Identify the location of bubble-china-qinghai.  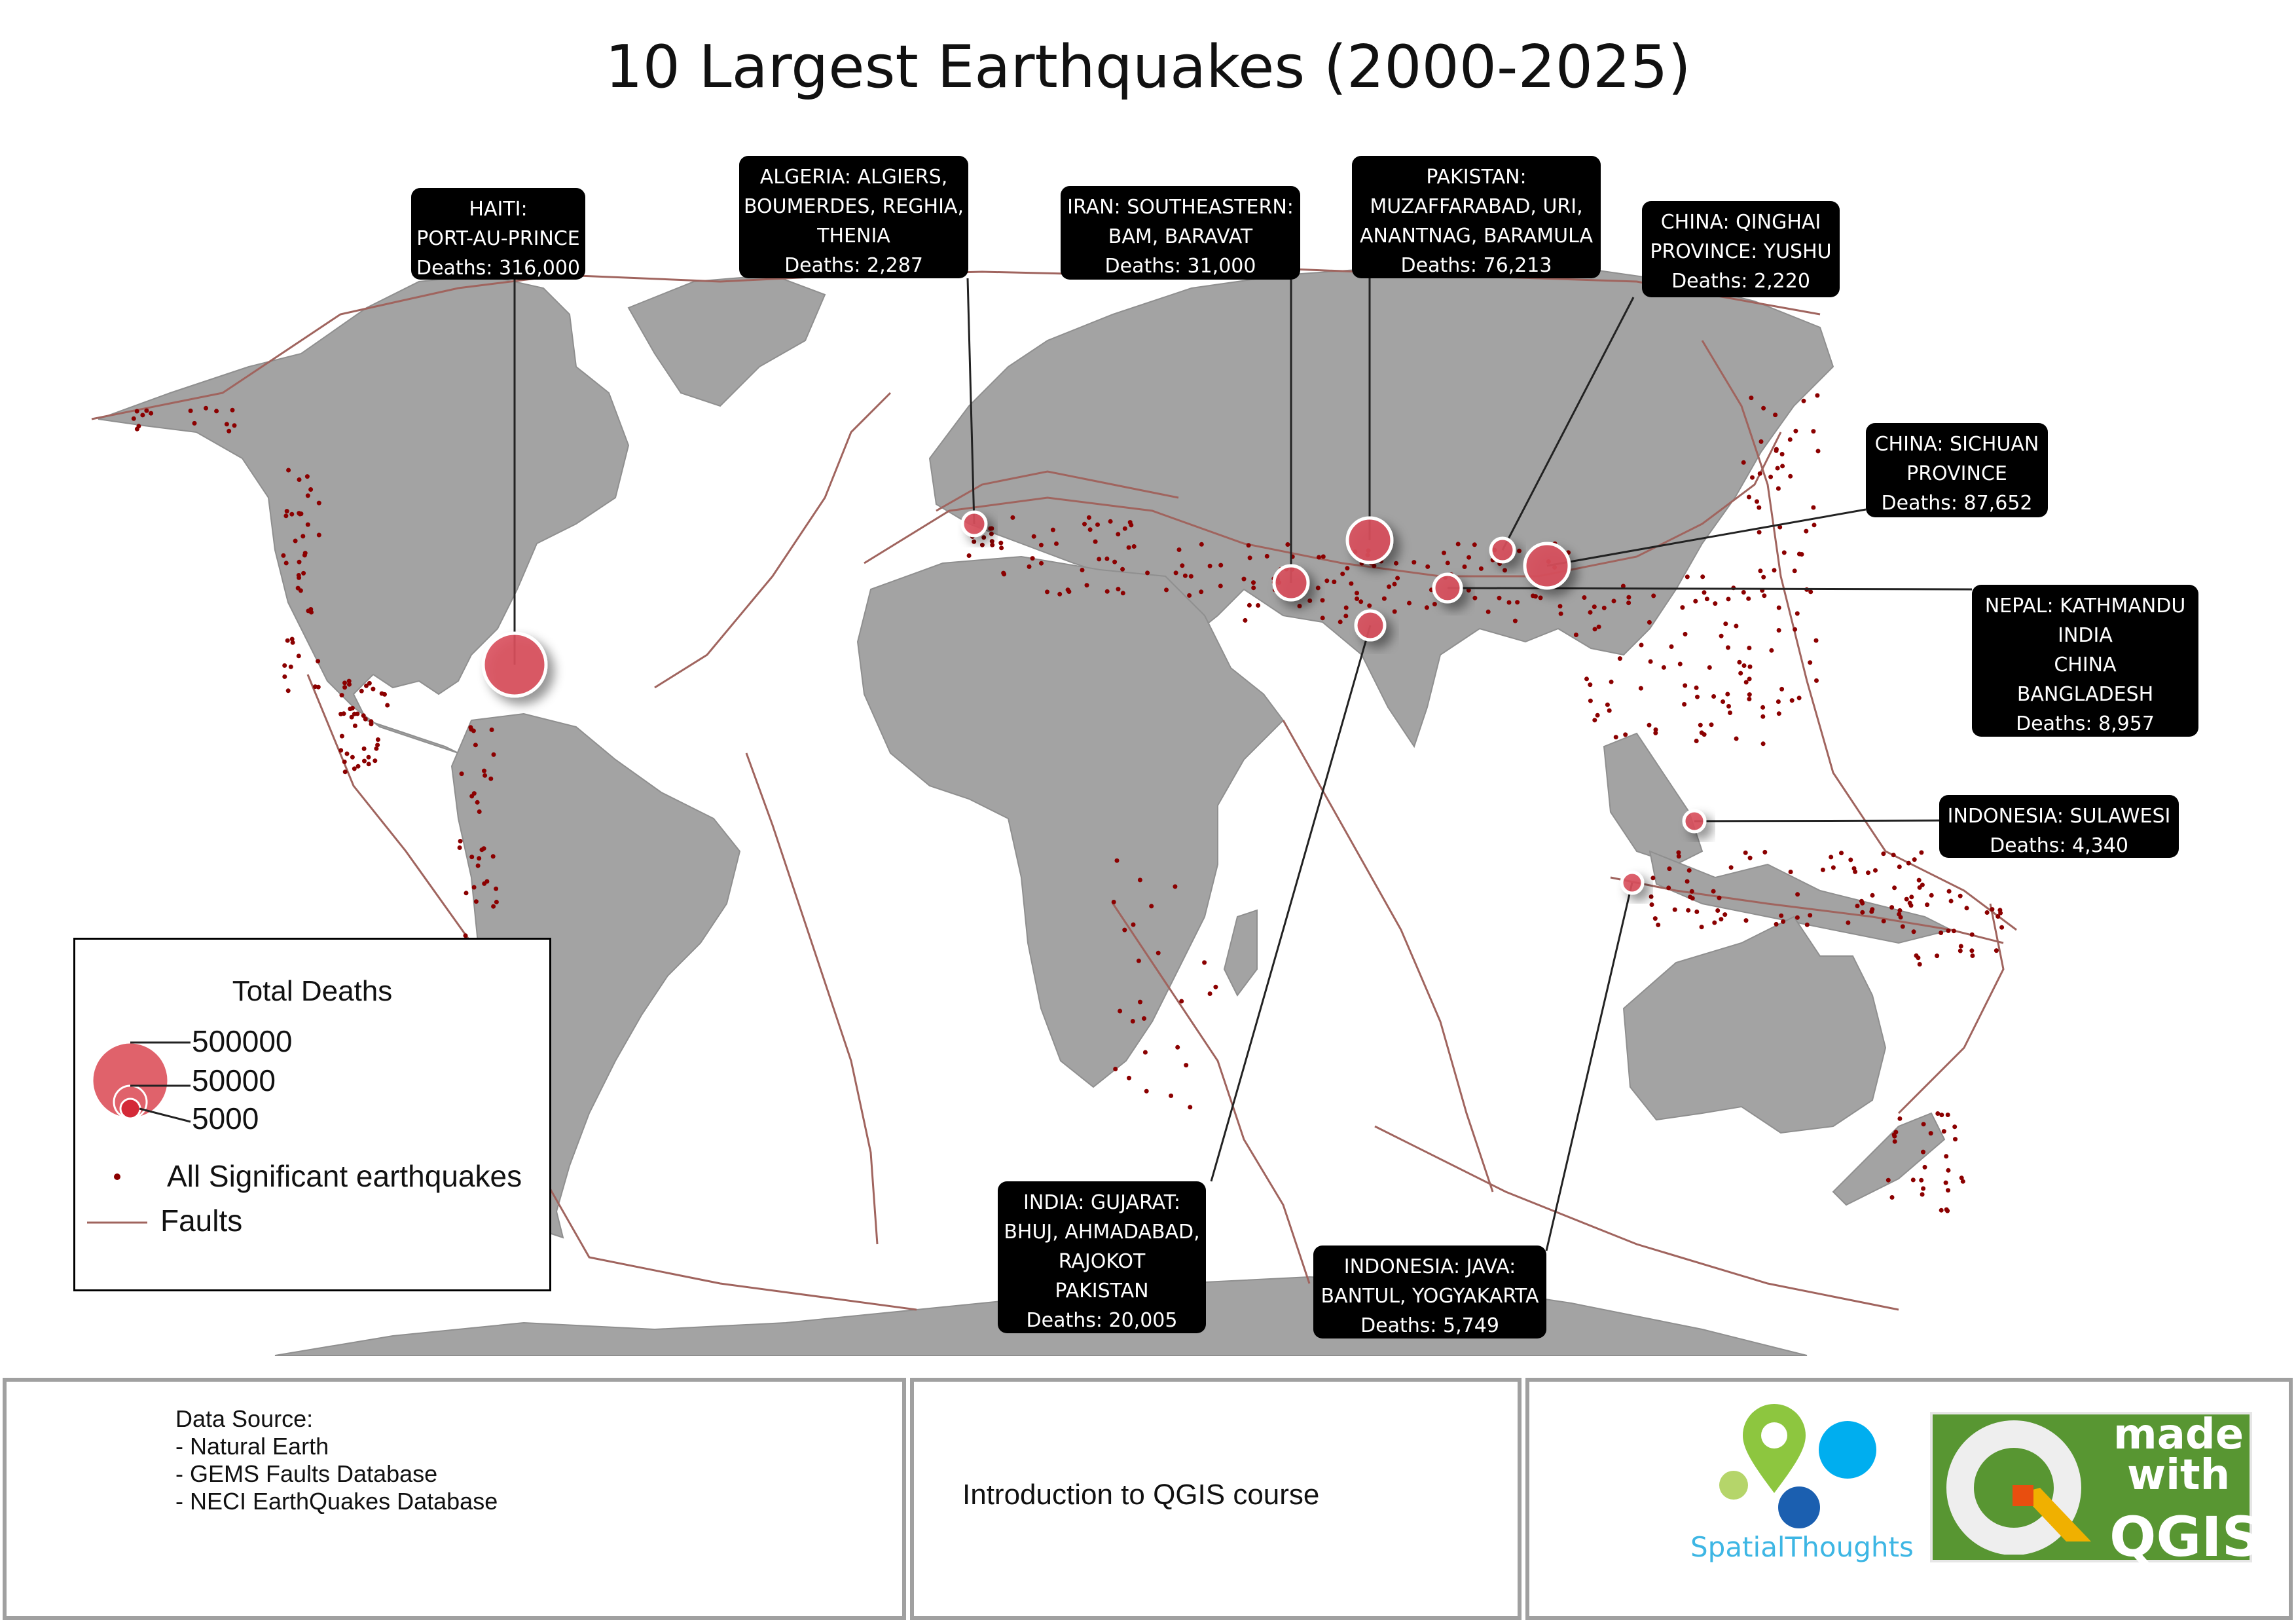
(1502, 550).